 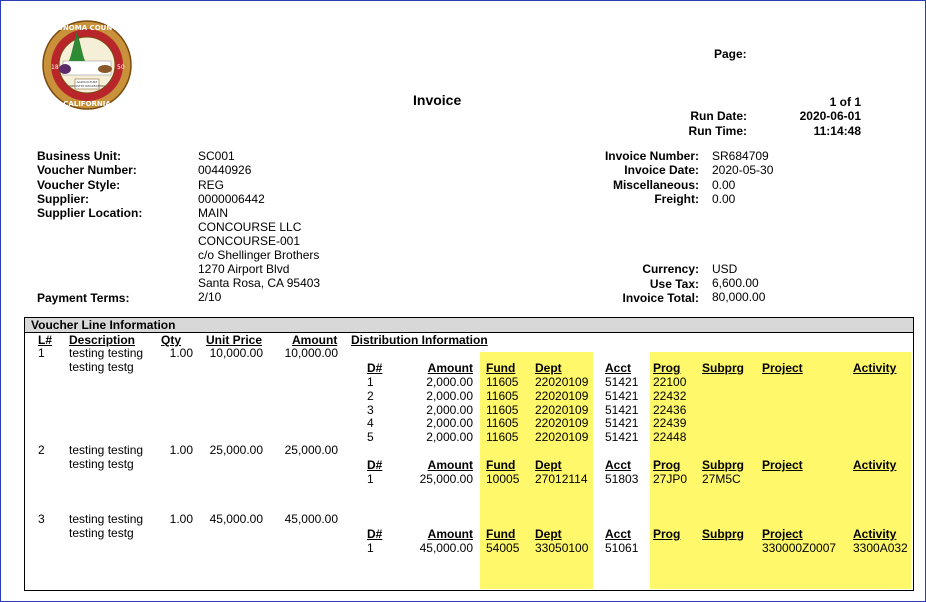 What do you see at coordinates (655, 185) in the screenshot?
I see `miscellaneous-label: Miscellaneous:` at bounding box center [655, 185].